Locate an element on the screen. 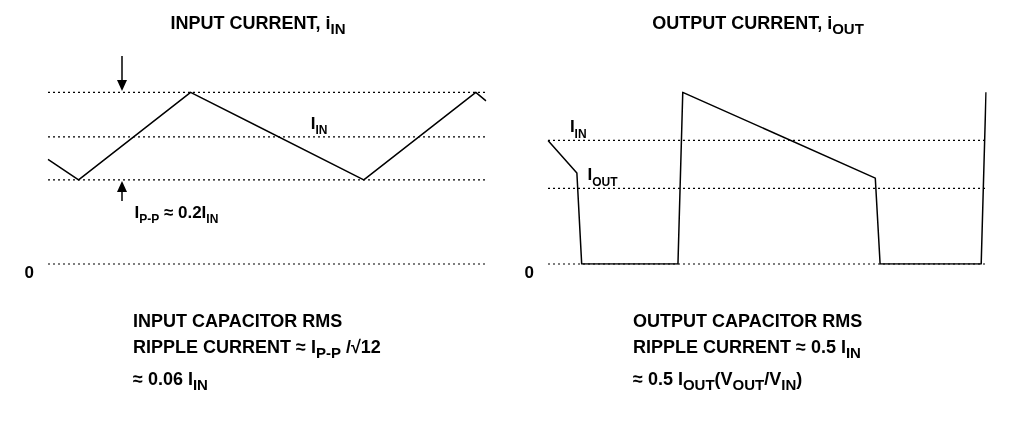  chart-title: INPUT CURRENT, i$_{IN}$ is located at coordinates (258, 25).